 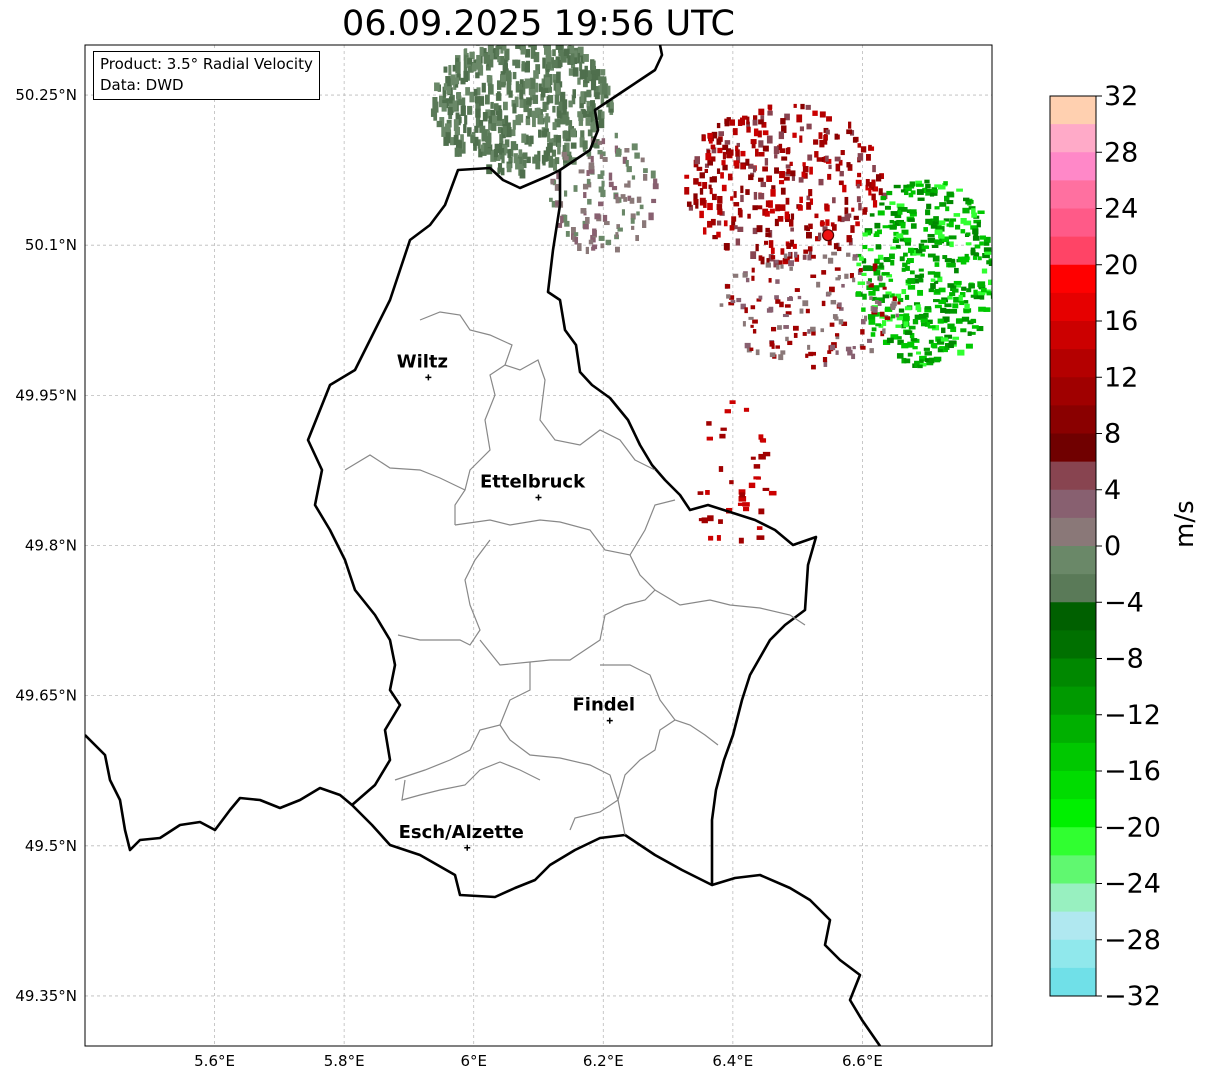 What do you see at coordinates (1121, 377) in the screenshot?
I see `colorbar-tick-label: 12` at bounding box center [1121, 377].